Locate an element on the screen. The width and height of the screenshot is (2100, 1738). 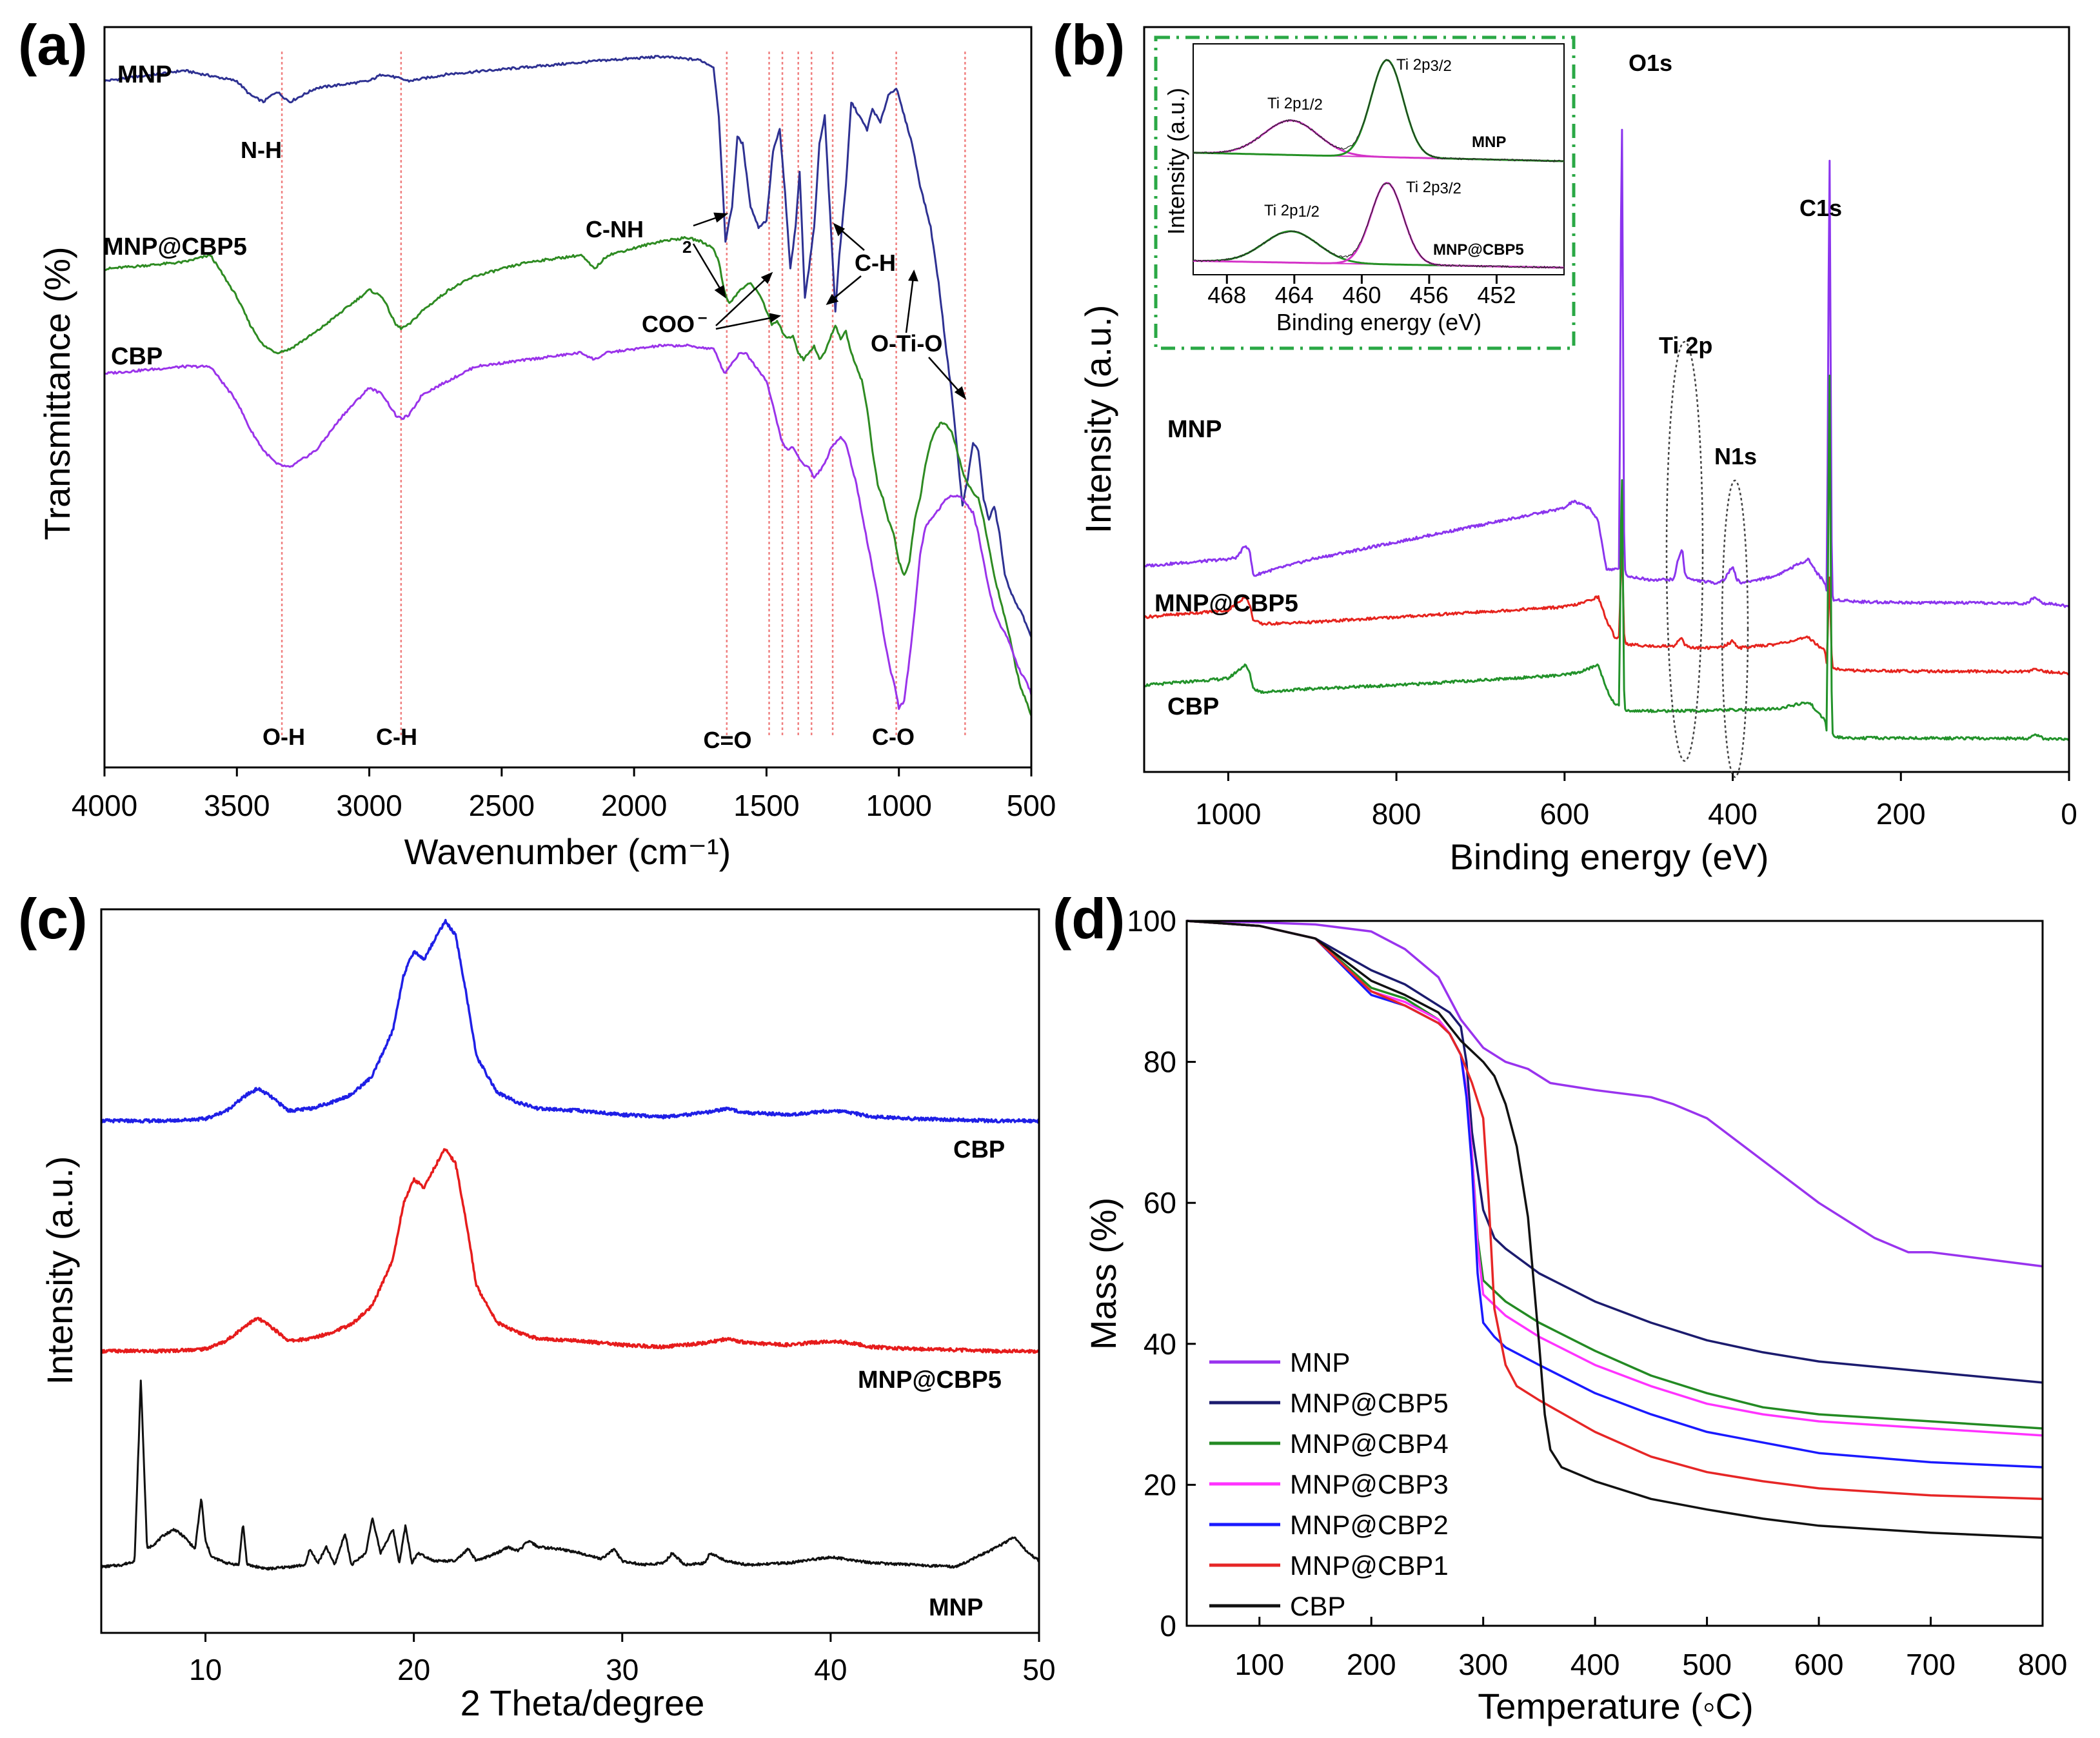
panel-d-letter: (d) is located at coordinates (1089, 919).